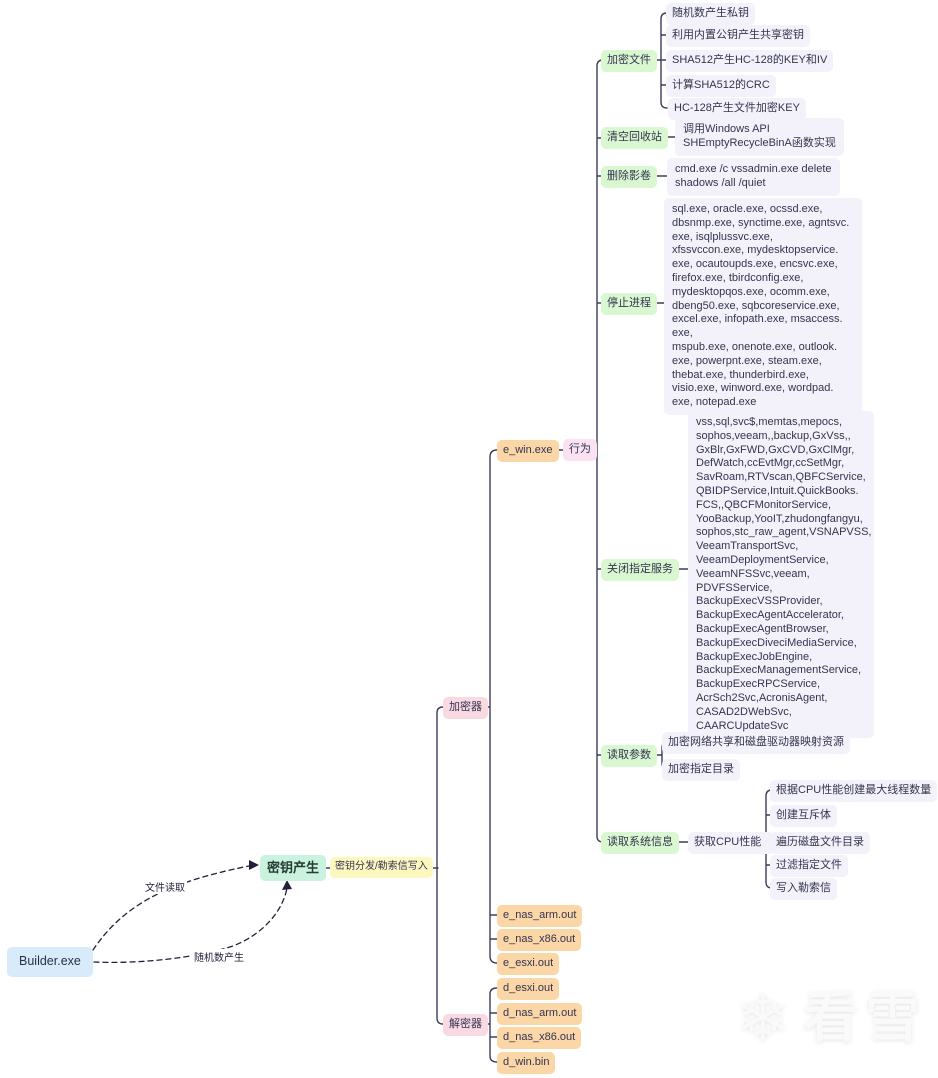  I want to click on connector-encrypt-files-bracket, so click(661, 60).